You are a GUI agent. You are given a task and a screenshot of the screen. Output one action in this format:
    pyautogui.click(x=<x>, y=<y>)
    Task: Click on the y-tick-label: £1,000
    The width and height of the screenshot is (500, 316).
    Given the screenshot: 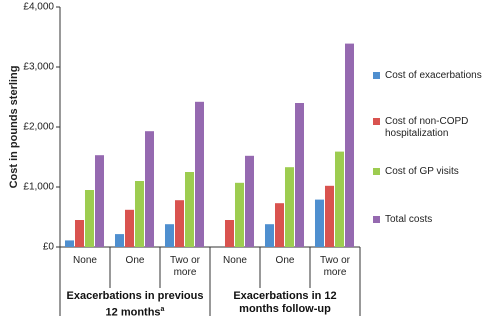 What is the action you would take?
    pyautogui.click(x=38, y=187)
    